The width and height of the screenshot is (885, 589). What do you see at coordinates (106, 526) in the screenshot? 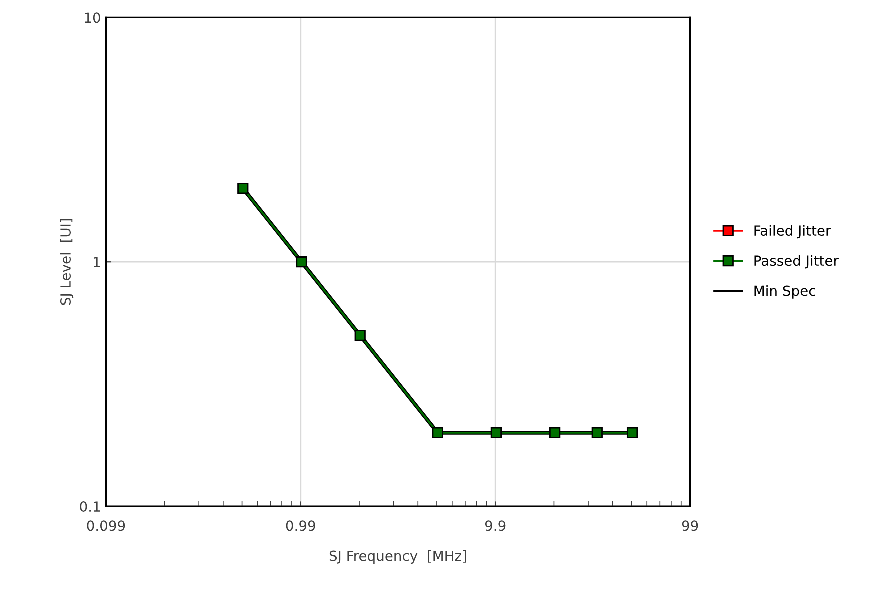
I see `x-tick-label: 0.099` at bounding box center [106, 526].